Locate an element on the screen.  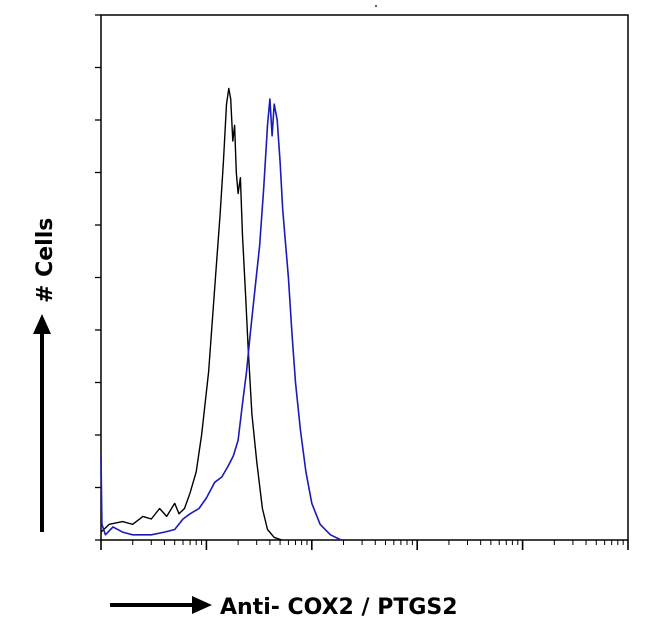
y-axis-ticks is located at coordinates (98, 277).